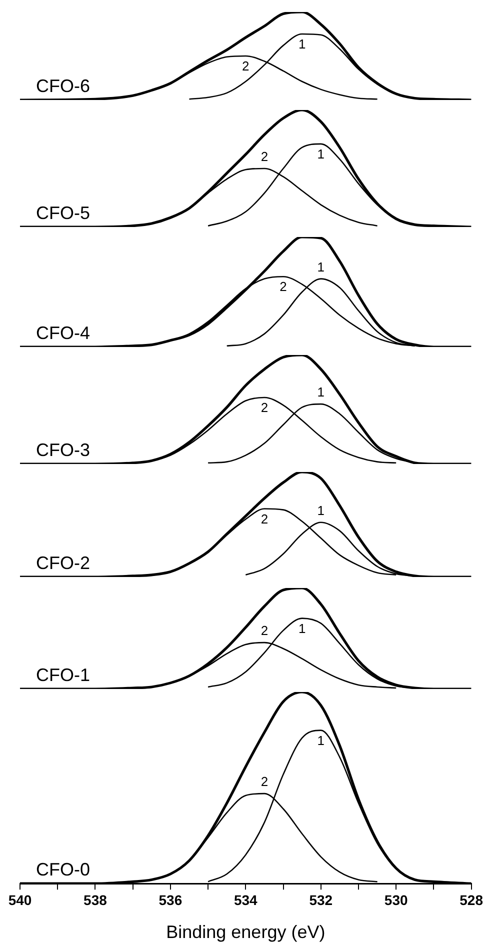 The image size is (486, 952). I want to click on text: CFO-1, so click(63, 675).